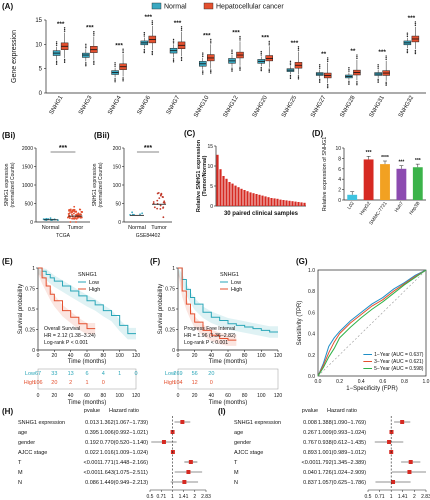 The image size is (430, 500). What do you see at coordinates (325, 174) in the screenshot?
I see `y-axis-label: Relative expression of SNHG1` at bounding box center [325, 174].